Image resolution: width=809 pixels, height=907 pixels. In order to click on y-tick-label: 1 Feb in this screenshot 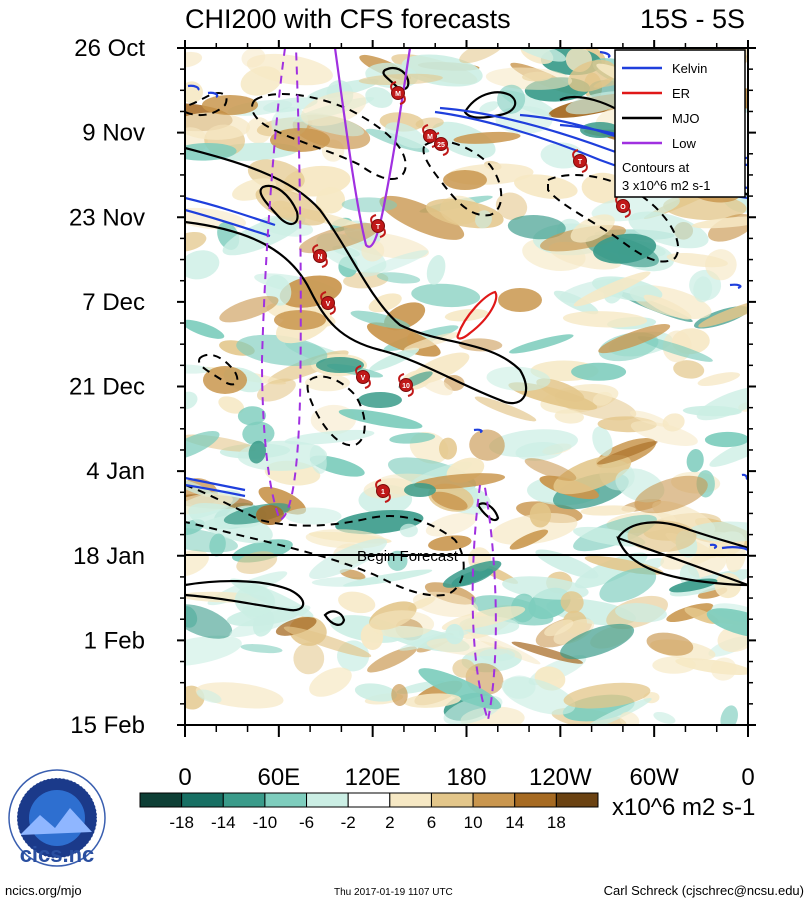, I will do `click(114, 640)`.